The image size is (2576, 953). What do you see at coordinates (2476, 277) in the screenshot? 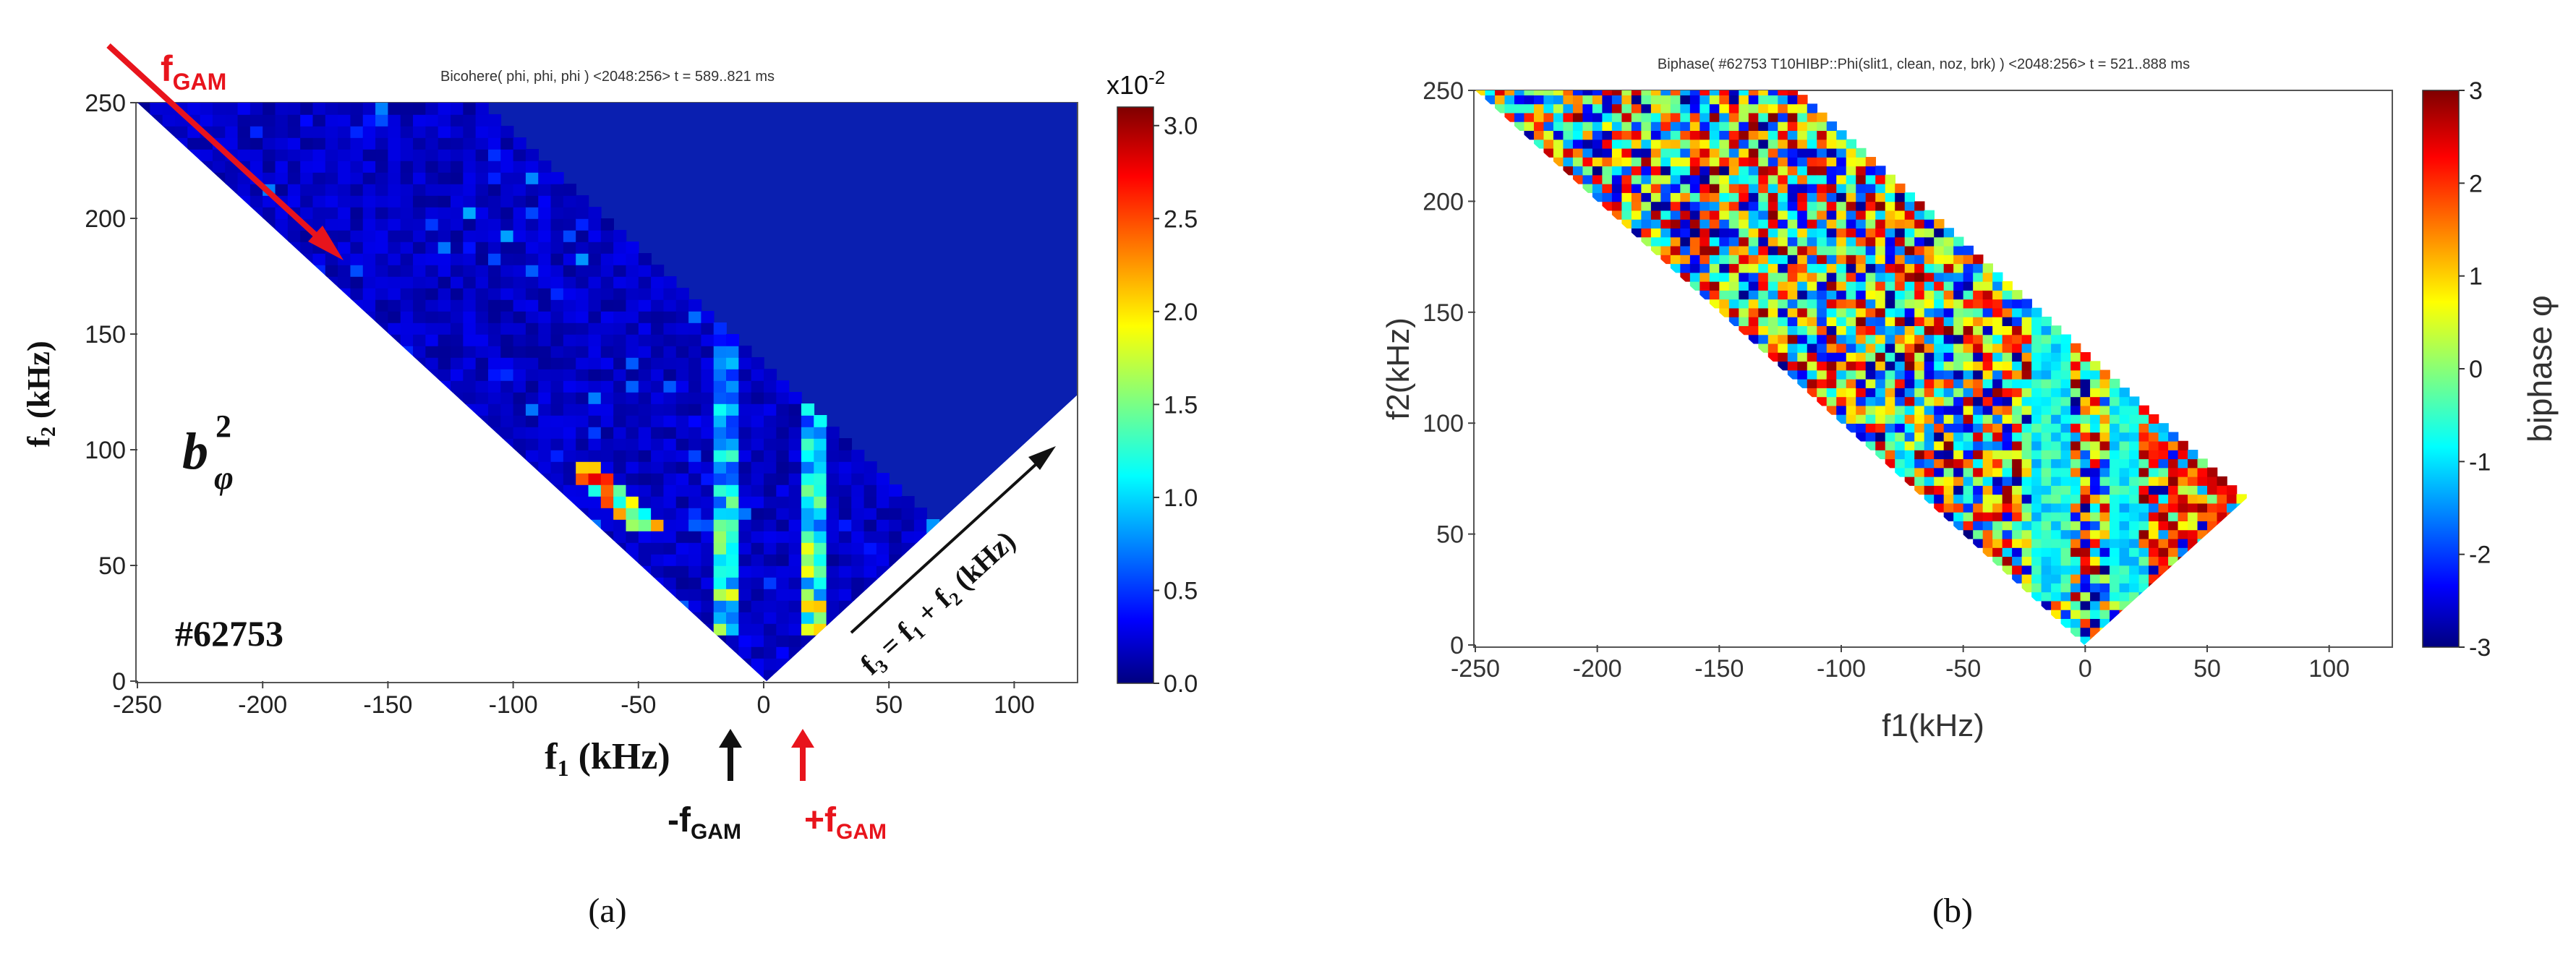
I see `colorbar-tick-label: 1` at bounding box center [2476, 277].